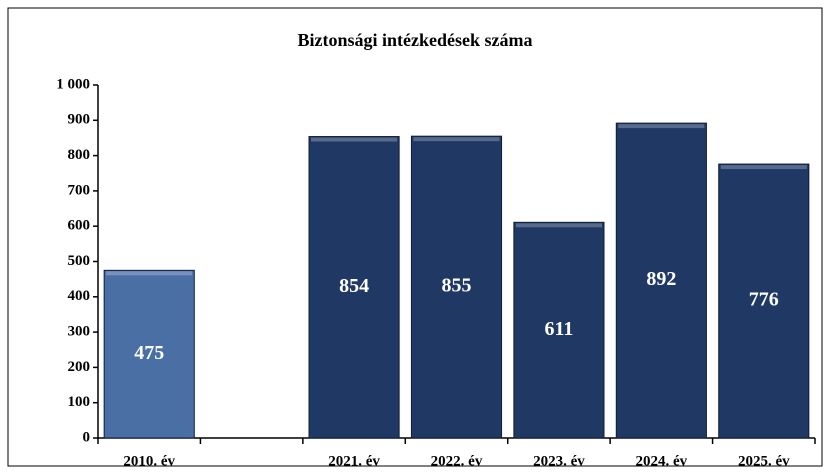 This screenshot has width=830, height=475. What do you see at coordinates (662, 461) in the screenshot?
I see `x-tick-label: 2024. év` at bounding box center [662, 461].